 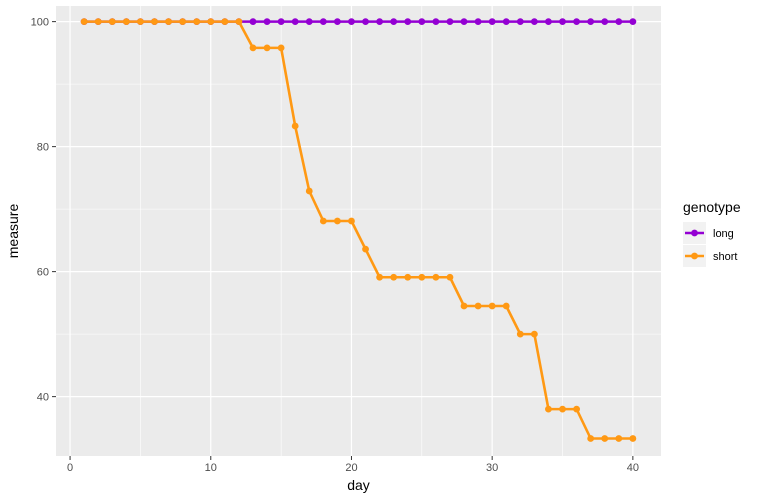 I want to click on x-tick-label: 40, so click(x=633, y=468).